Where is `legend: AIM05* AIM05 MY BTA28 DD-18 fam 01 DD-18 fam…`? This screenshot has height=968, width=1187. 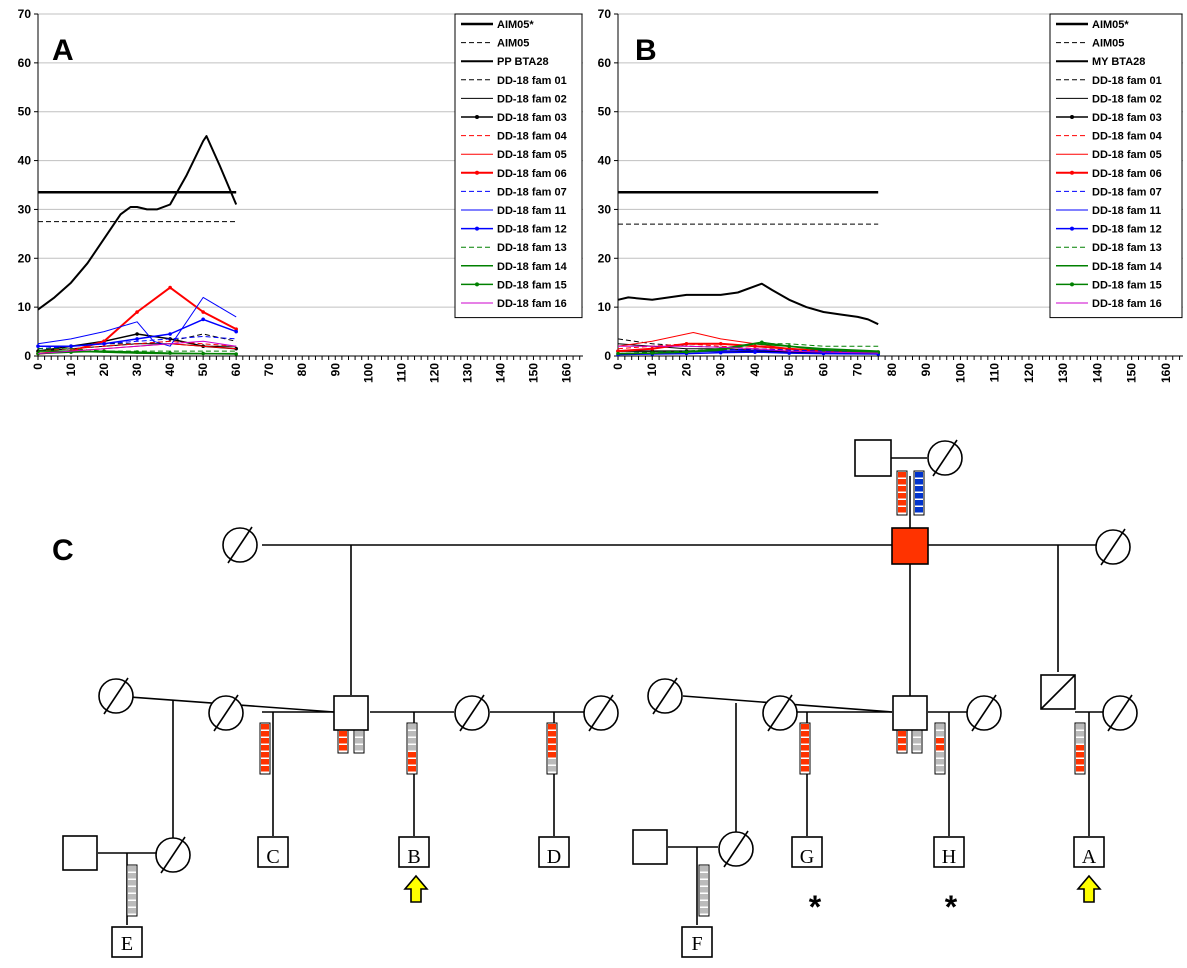
legend: AIM05* AIM05 MY BTA28 DD-18 fam 01 DD-18 fam… is located at coordinates (1116, 166).